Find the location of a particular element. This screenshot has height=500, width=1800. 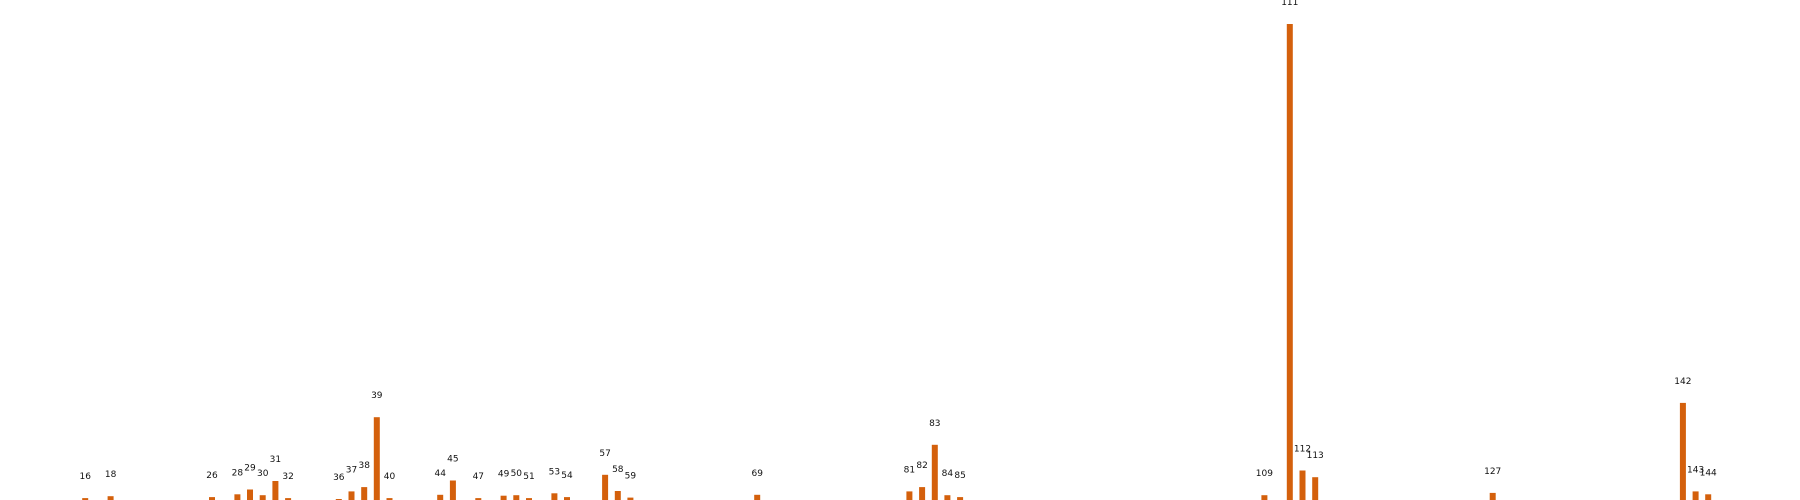

bar-label-57: 57 is located at coordinates (604, 454).